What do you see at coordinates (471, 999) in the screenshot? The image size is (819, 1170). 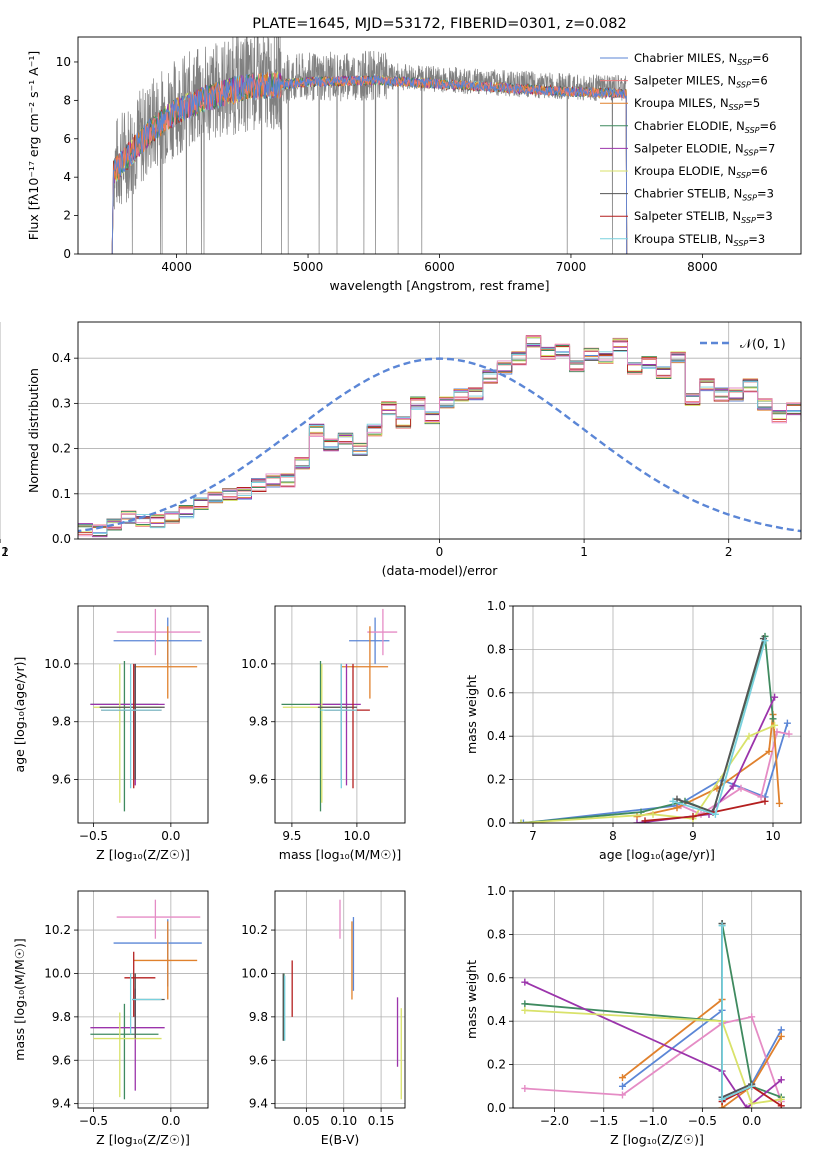 I see `y-axis-label: mass weight` at bounding box center [471, 999].